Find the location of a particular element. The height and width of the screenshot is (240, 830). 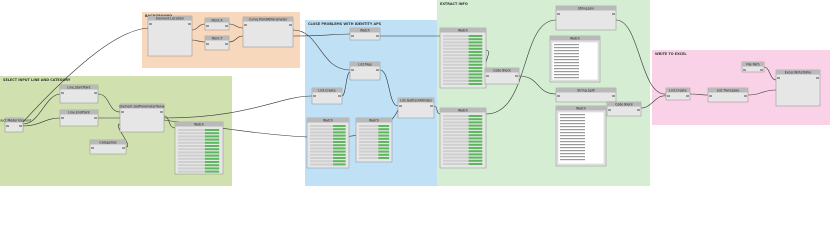

group-title: SELECT INPUT LINE AND CATEGORY is located at coordinates (37, 80).